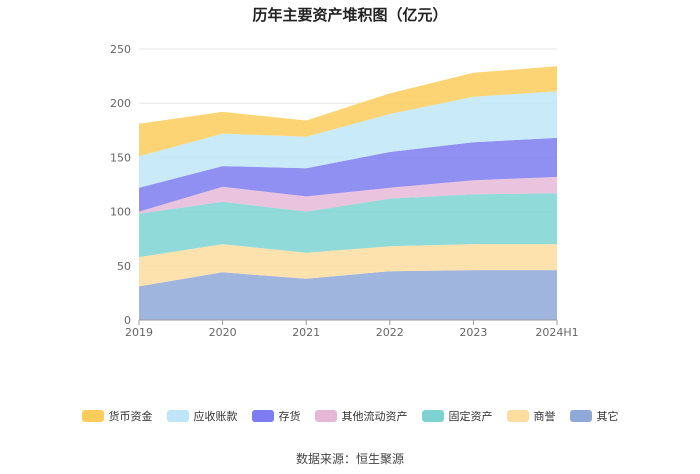 The width and height of the screenshot is (700, 474). I want to click on area-货币资金, so click(348, 111).